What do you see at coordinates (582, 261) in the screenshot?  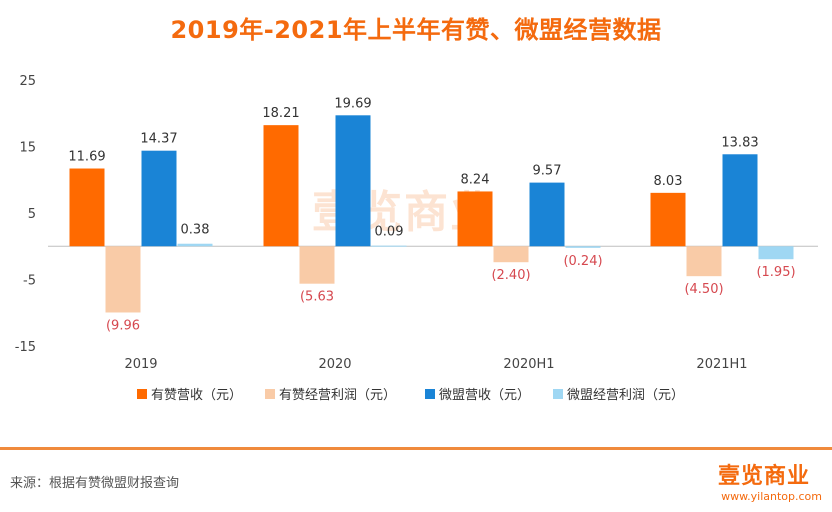 I see `data-label: (0.24)` at bounding box center [582, 261].